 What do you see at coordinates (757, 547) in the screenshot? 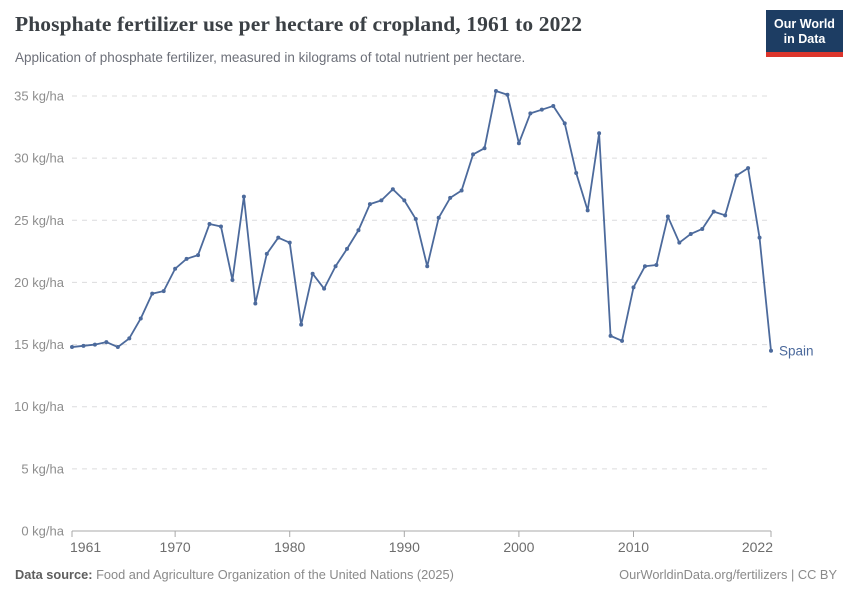
I see `x-axis-tick-label: 2022` at bounding box center [757, 547].